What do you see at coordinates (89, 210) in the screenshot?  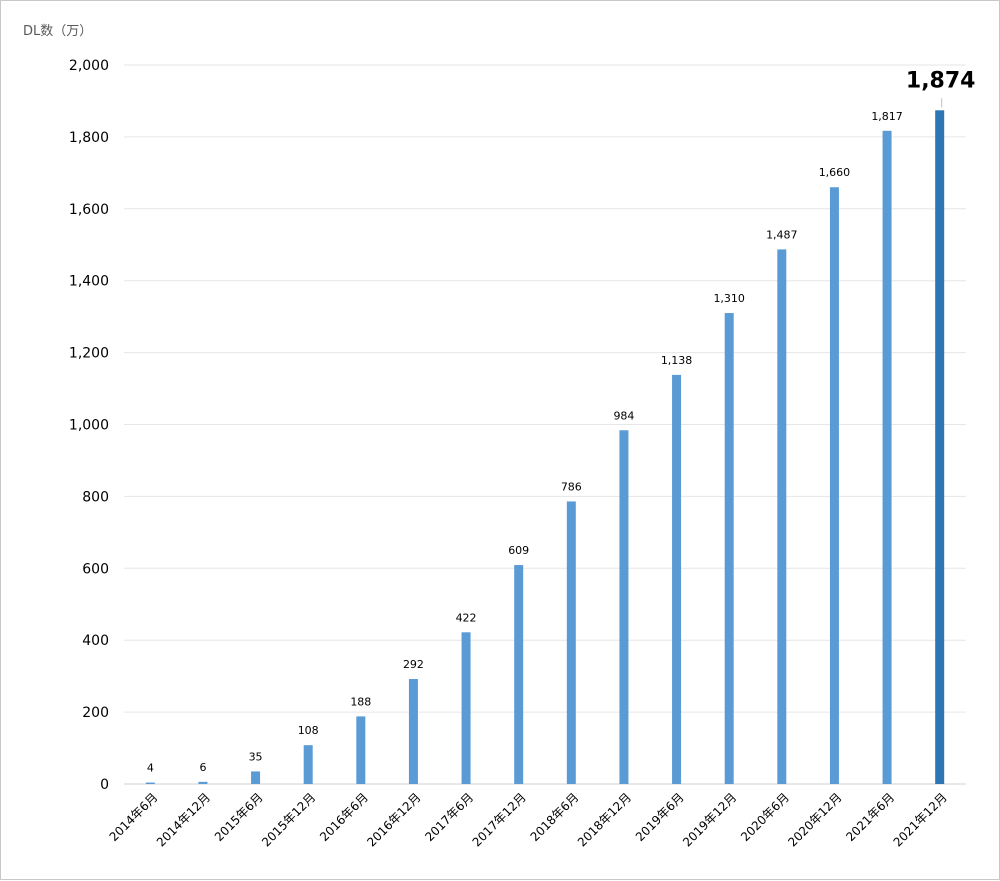 I see `y-tick-label: 1,600` at bounding box center [89, 210].